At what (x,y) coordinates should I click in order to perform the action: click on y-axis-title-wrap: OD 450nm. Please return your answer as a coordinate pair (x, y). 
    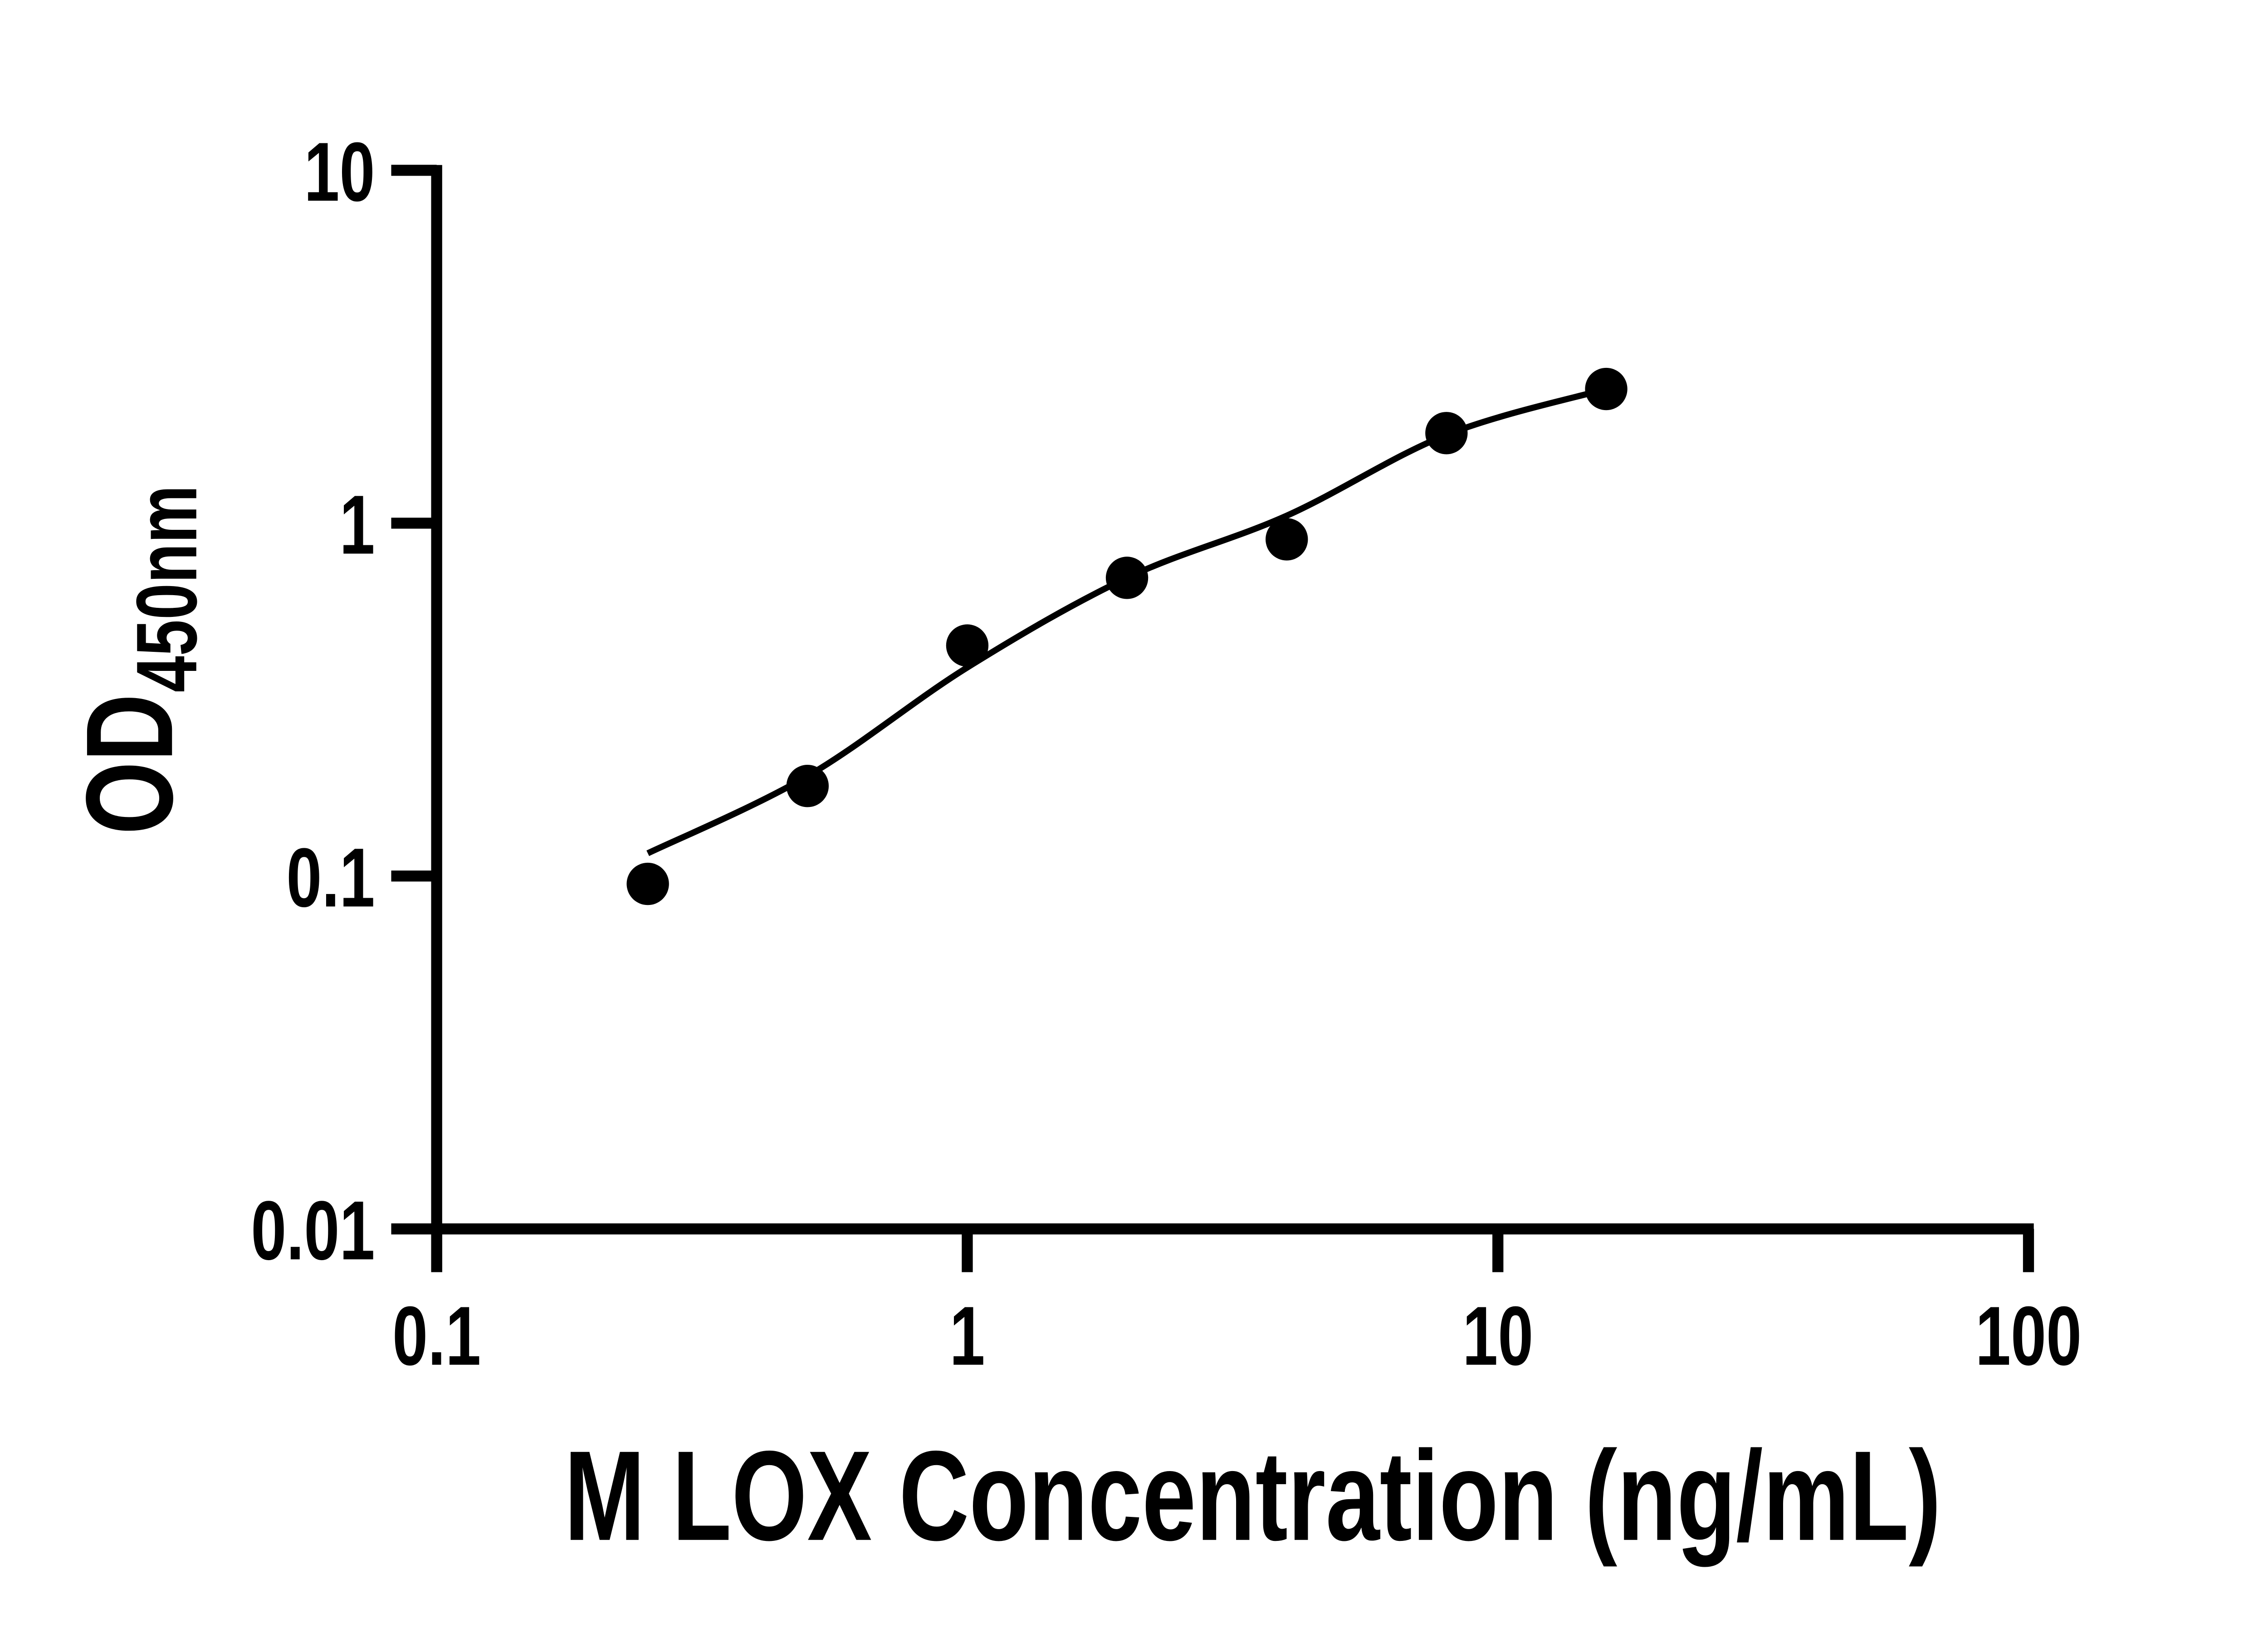
    Looking at the image, I should click on (138, 660).